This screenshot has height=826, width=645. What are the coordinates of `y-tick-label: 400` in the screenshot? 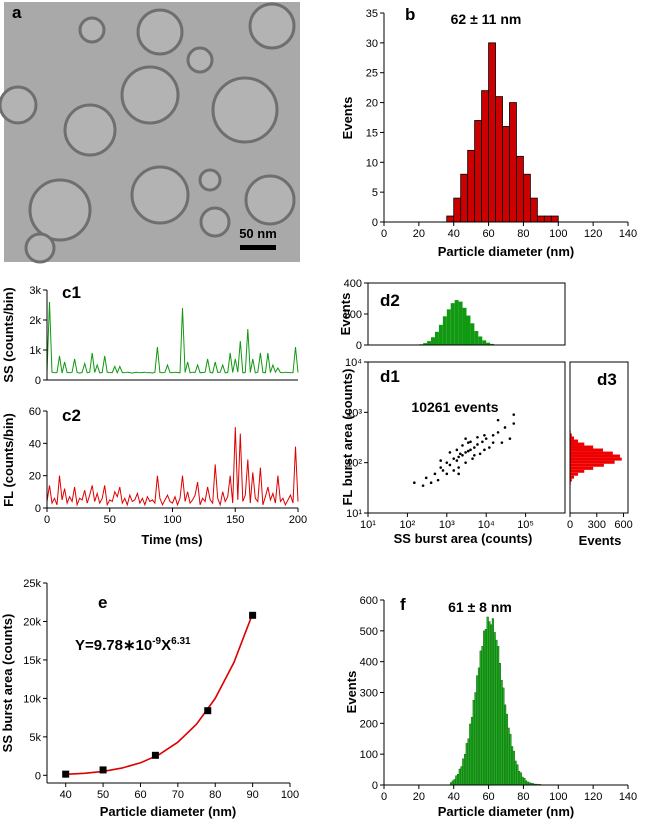 It's located at (353, 284).